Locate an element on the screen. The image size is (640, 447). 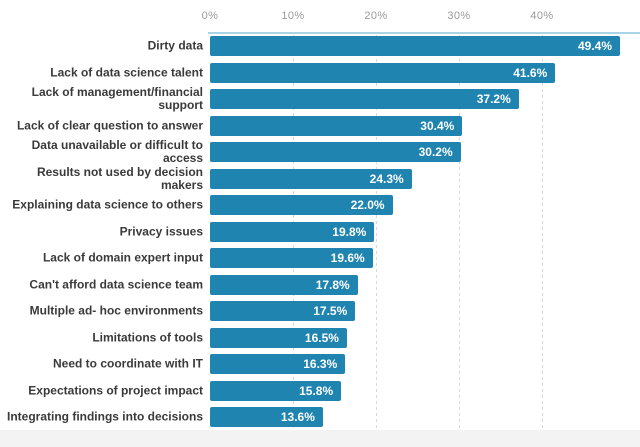
category-label: Data unavailable or difficult to access is located at coordinates (117, 152).